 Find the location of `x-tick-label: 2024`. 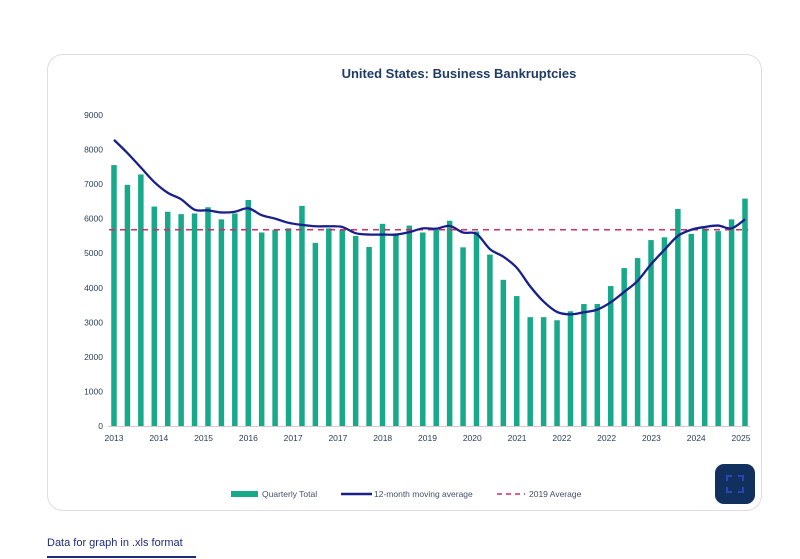

x-tick-label: 2024 is located at coordinates (696, 438).